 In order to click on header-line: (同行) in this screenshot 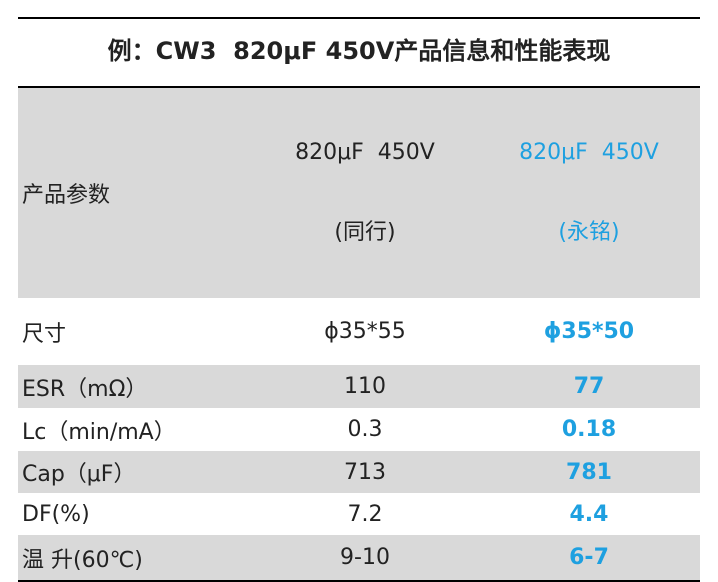, I will do `click(365, 232)`.